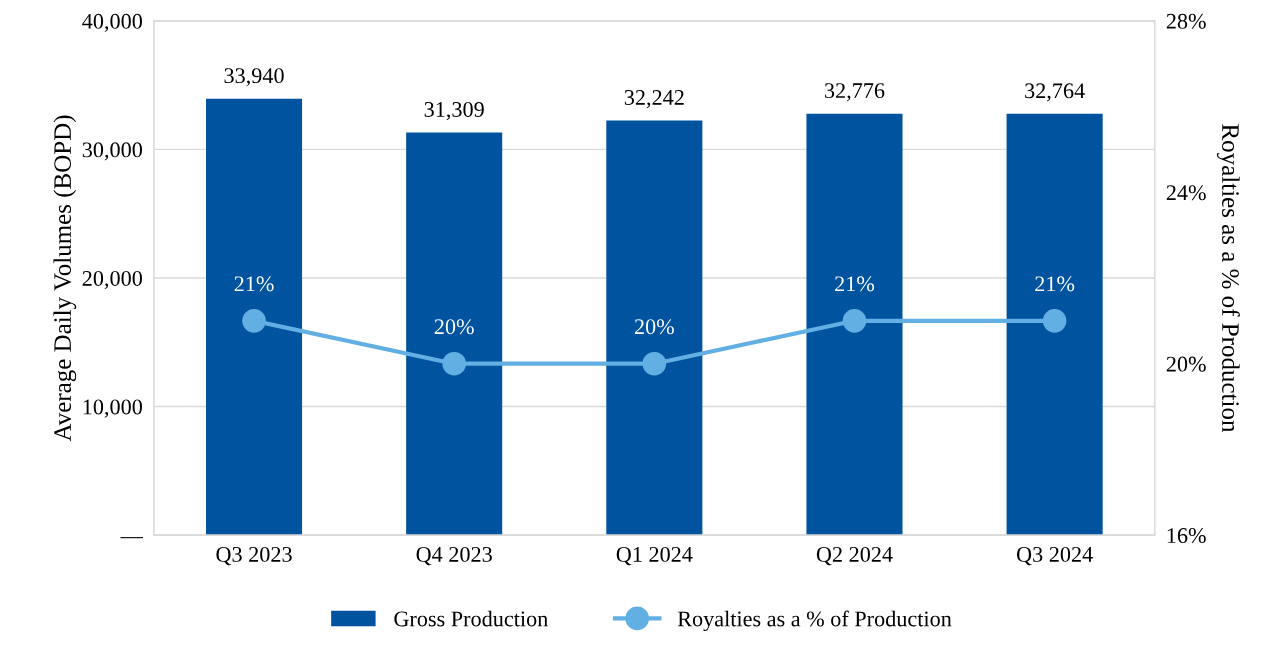 Image resolution: width=1283 pixels, height=651 pixels. What do you see at coordinates (112, 280) in the screenshot?
I see `y-tick-label: 20,000` at bounding box center [112, 280].